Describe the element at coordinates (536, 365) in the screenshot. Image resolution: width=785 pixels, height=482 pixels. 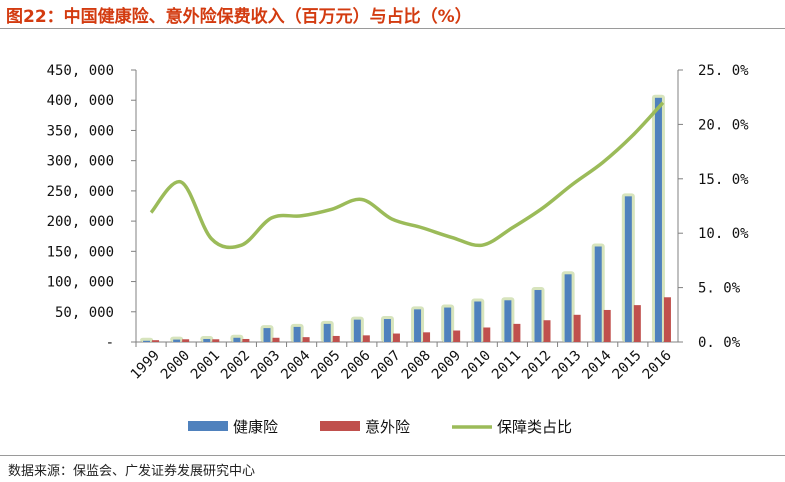
I see `x-tick-label: 2012` at that location.